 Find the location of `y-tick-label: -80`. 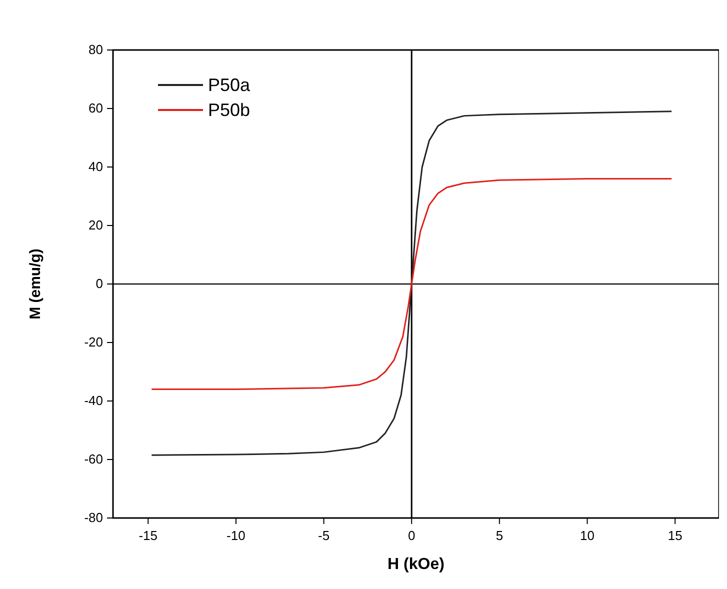

y-tick-label: -80 is located at coordinates (93, 517).